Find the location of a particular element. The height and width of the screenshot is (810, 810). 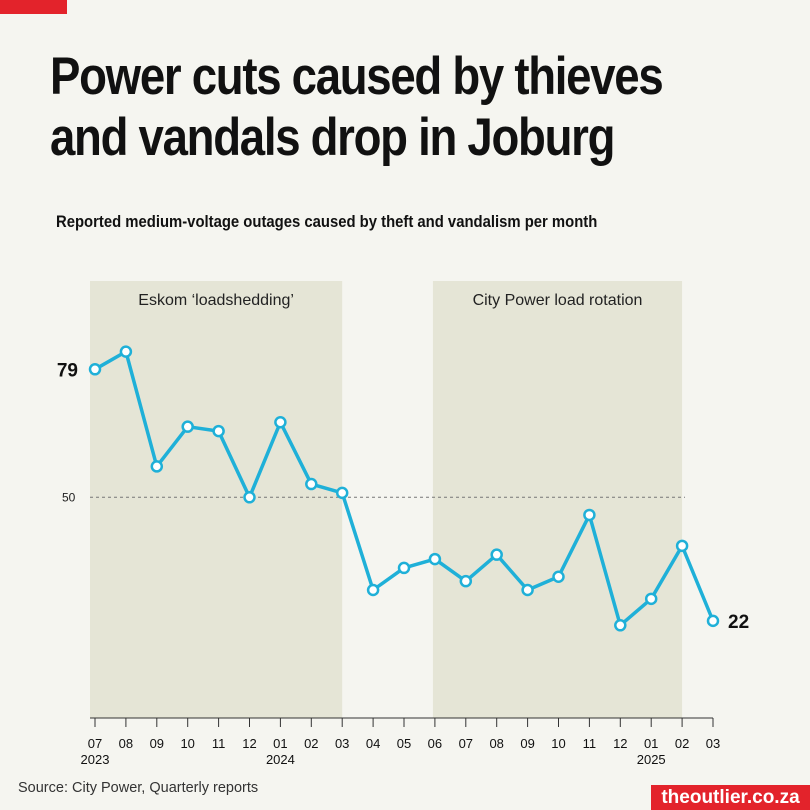

data-label: 22 is located at coordinates (738, 622).